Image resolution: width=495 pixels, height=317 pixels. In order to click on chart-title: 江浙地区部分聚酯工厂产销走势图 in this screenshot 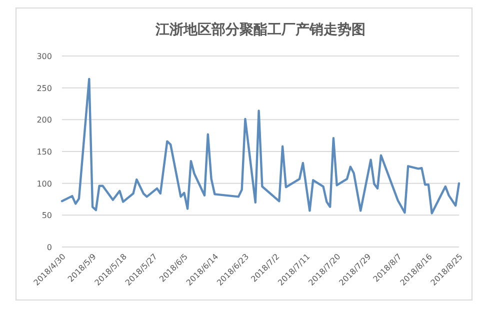, I will do `click(260, 29)`.